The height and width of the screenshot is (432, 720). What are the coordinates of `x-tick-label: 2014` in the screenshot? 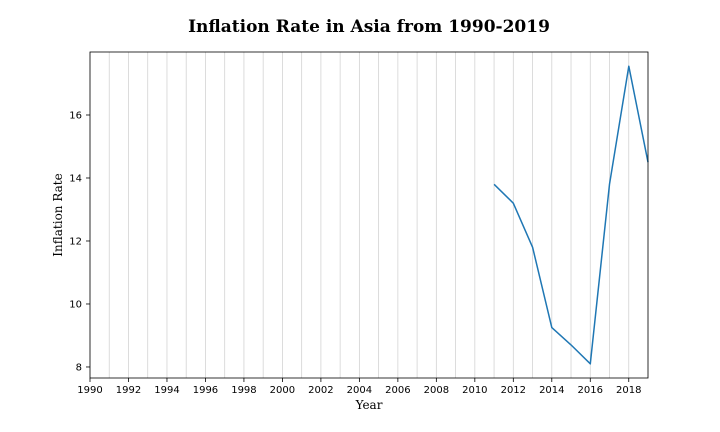 It's located at (551, 390).